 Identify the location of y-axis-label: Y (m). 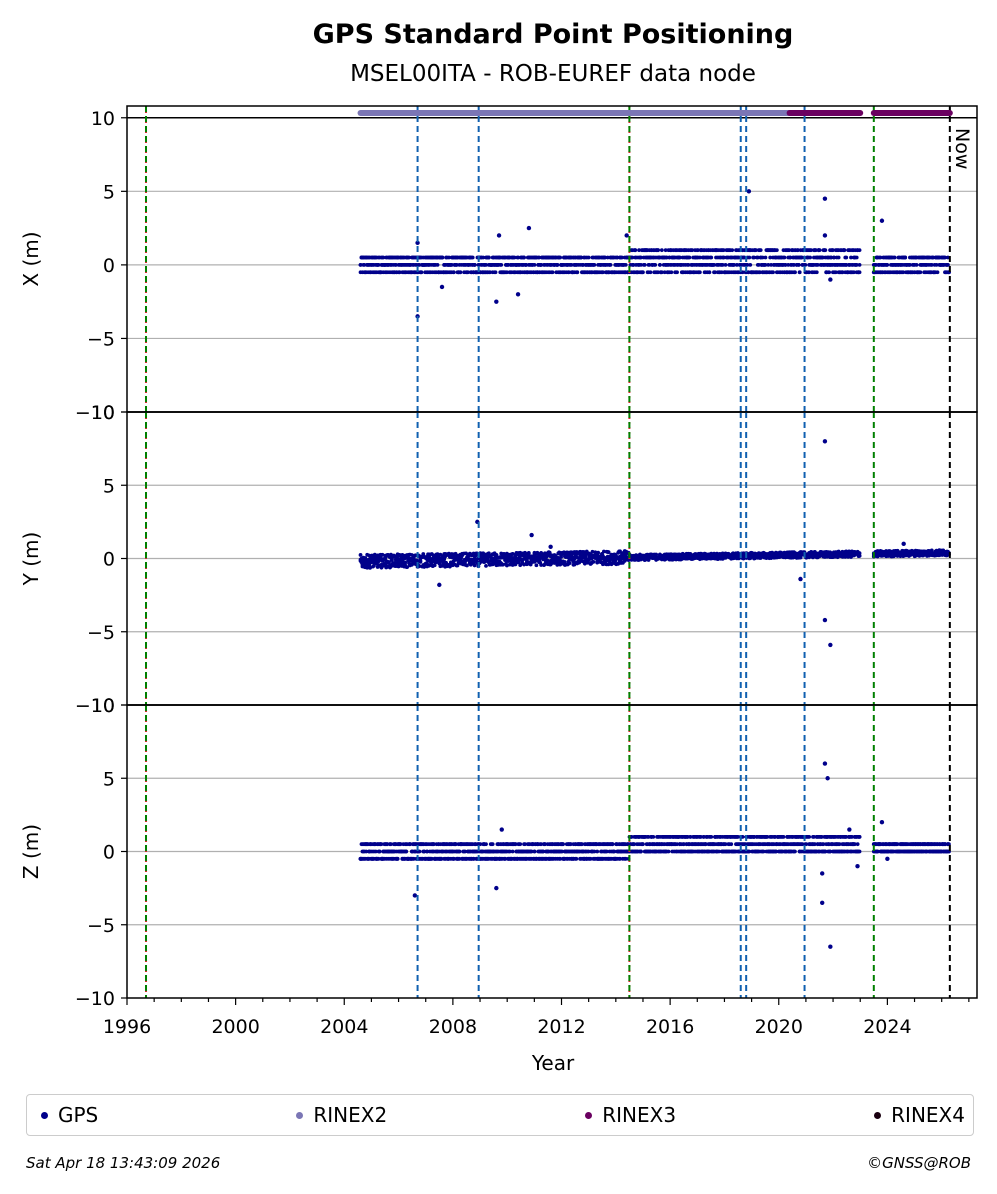
(31, 559).